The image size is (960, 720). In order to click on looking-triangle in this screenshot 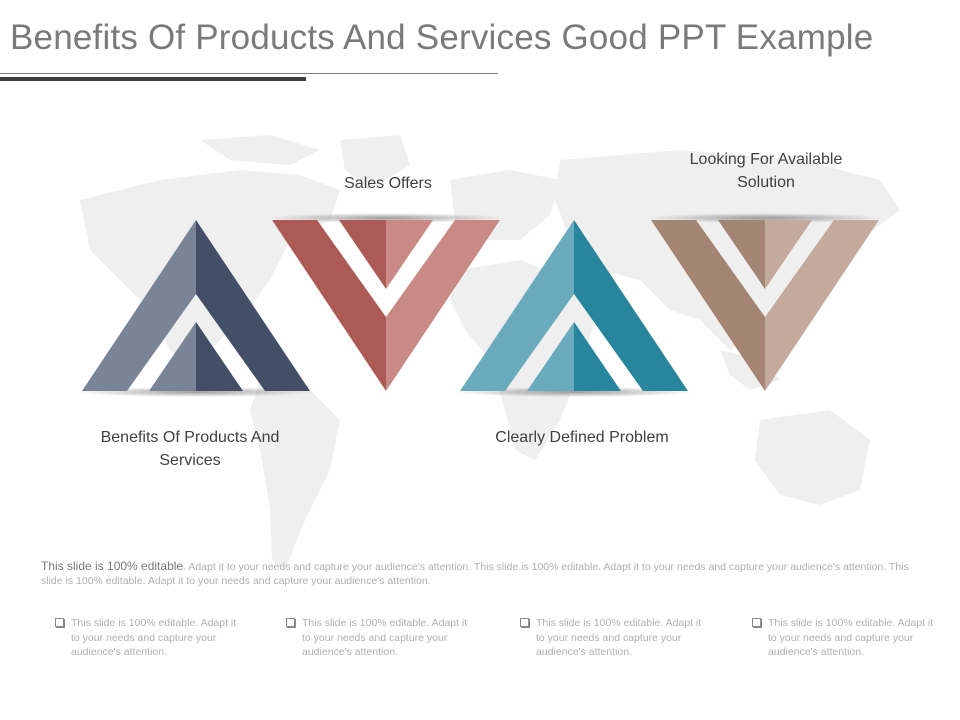, I will do `click(765, 302)`.